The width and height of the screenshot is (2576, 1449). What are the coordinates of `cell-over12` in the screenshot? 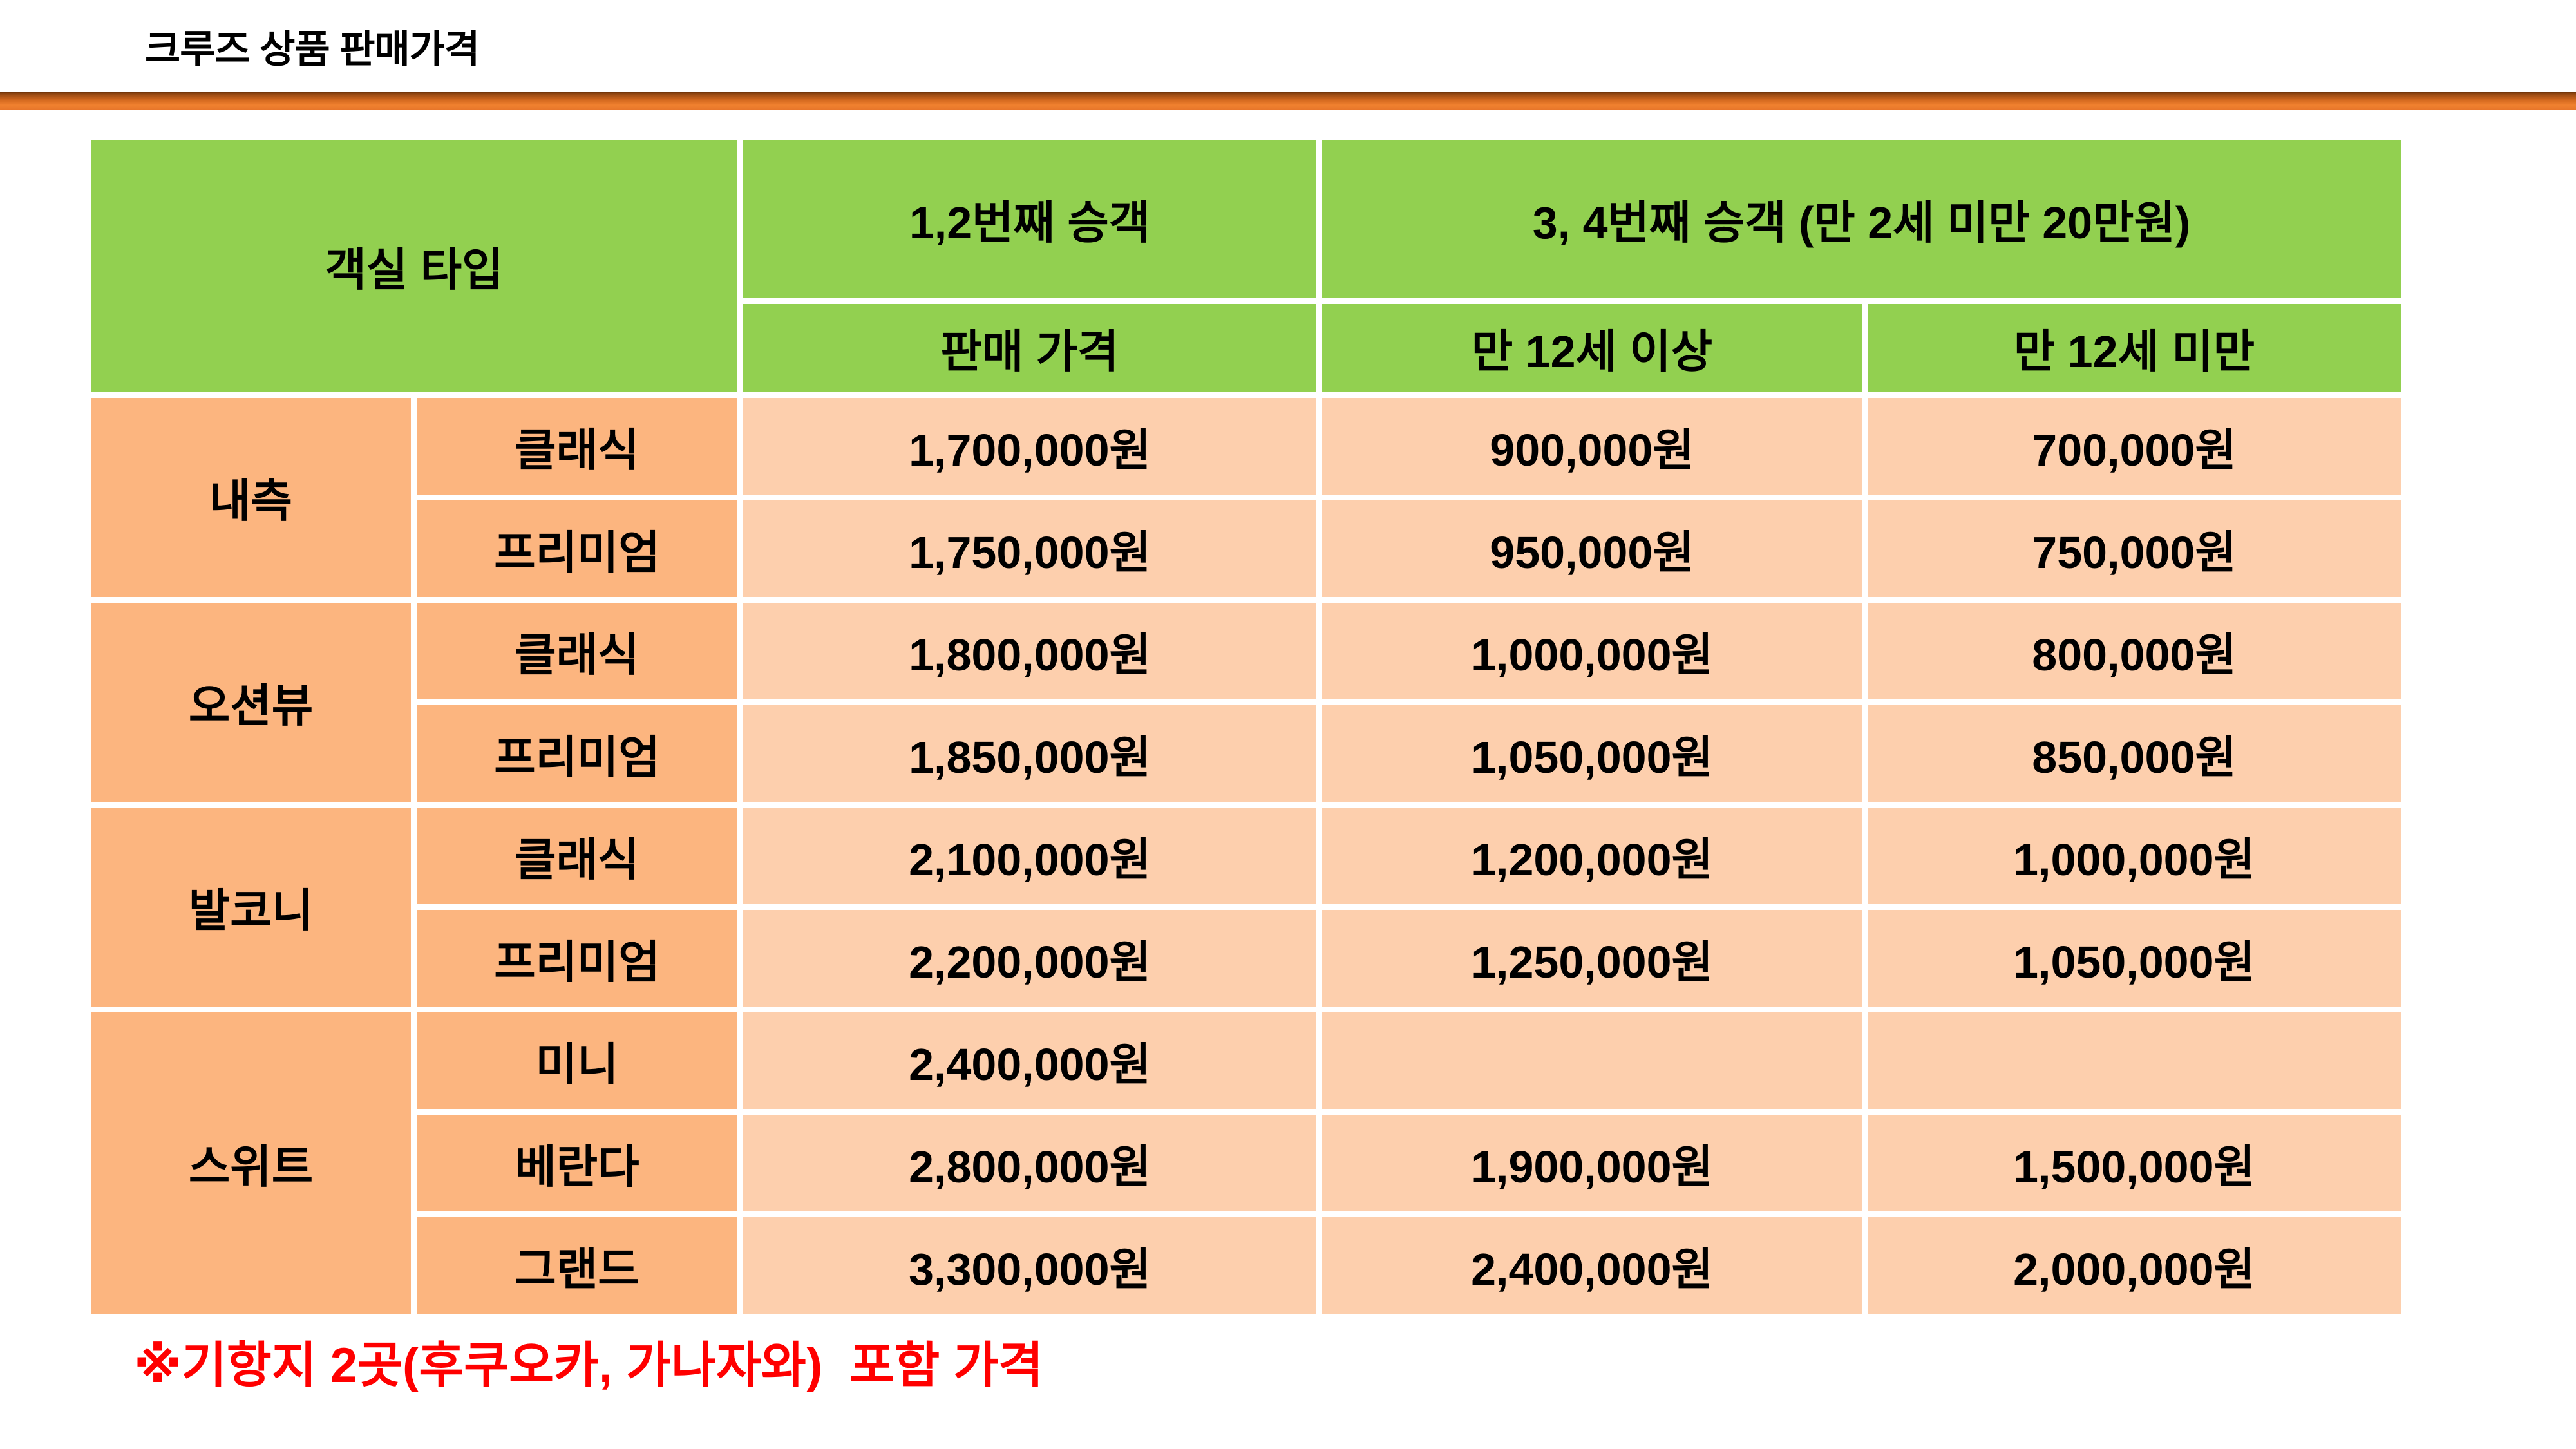 It's located at (1592, 1060).